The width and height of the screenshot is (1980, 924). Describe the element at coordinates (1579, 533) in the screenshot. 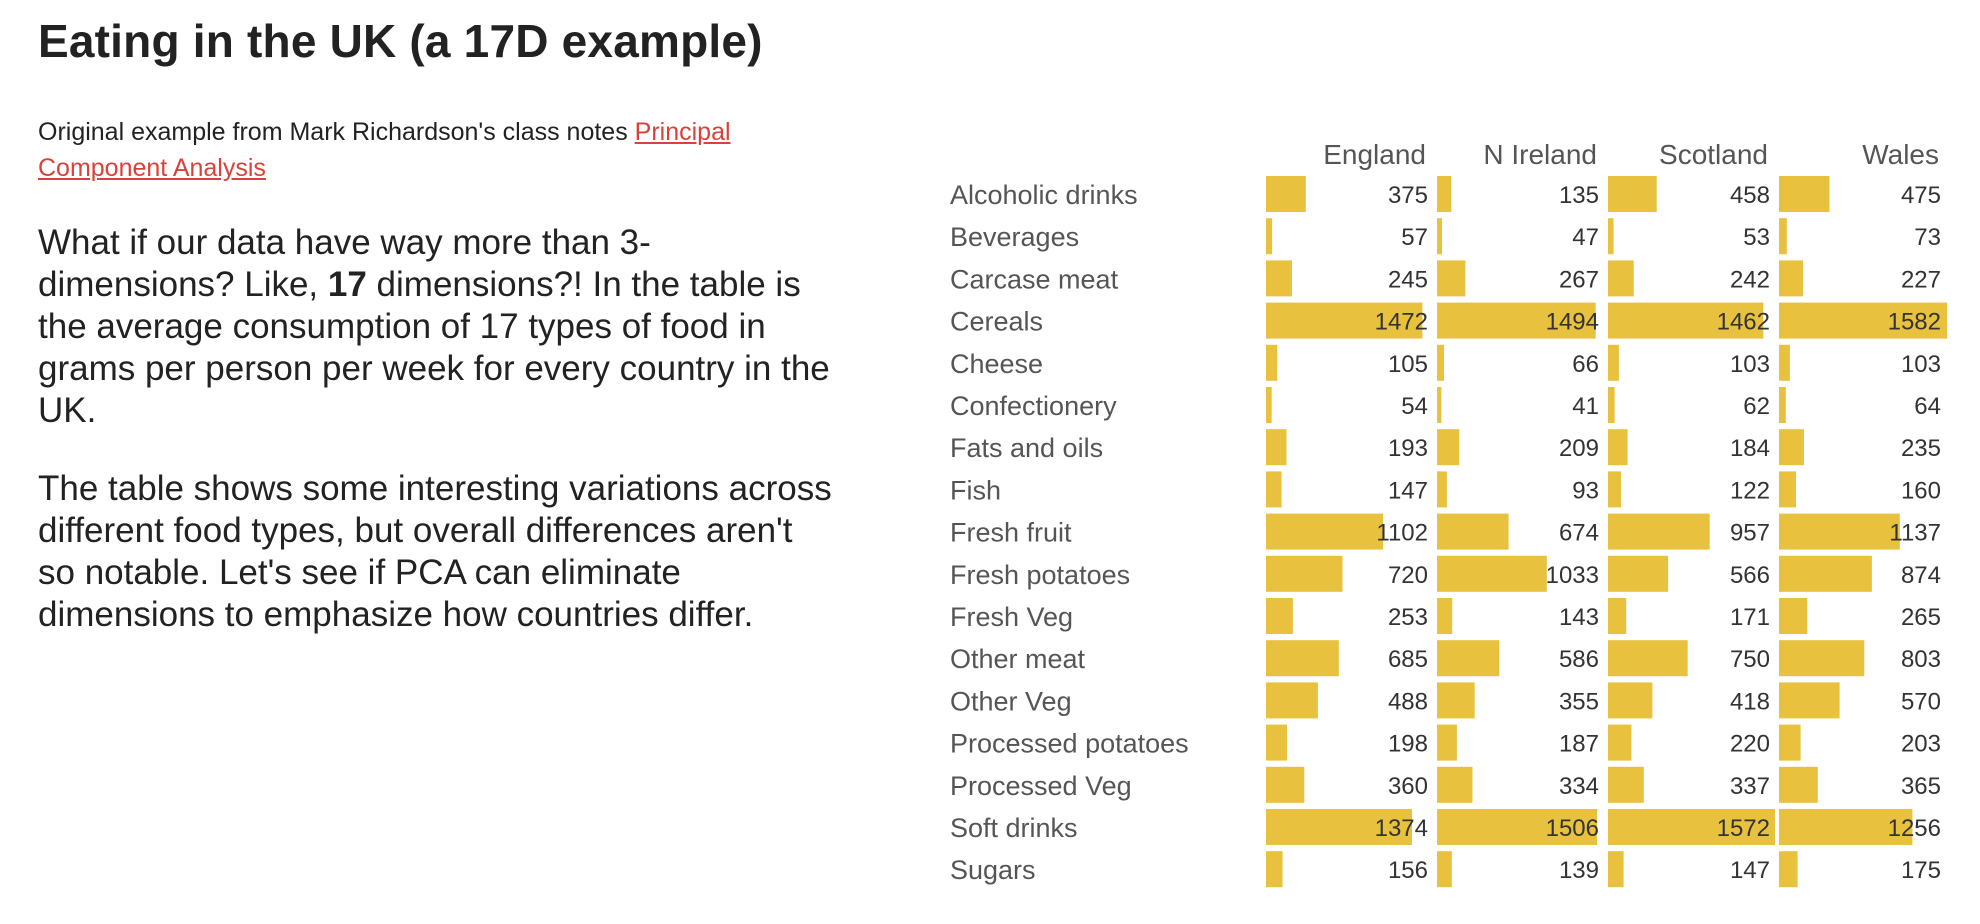

I see `value-label: 674` at that location.